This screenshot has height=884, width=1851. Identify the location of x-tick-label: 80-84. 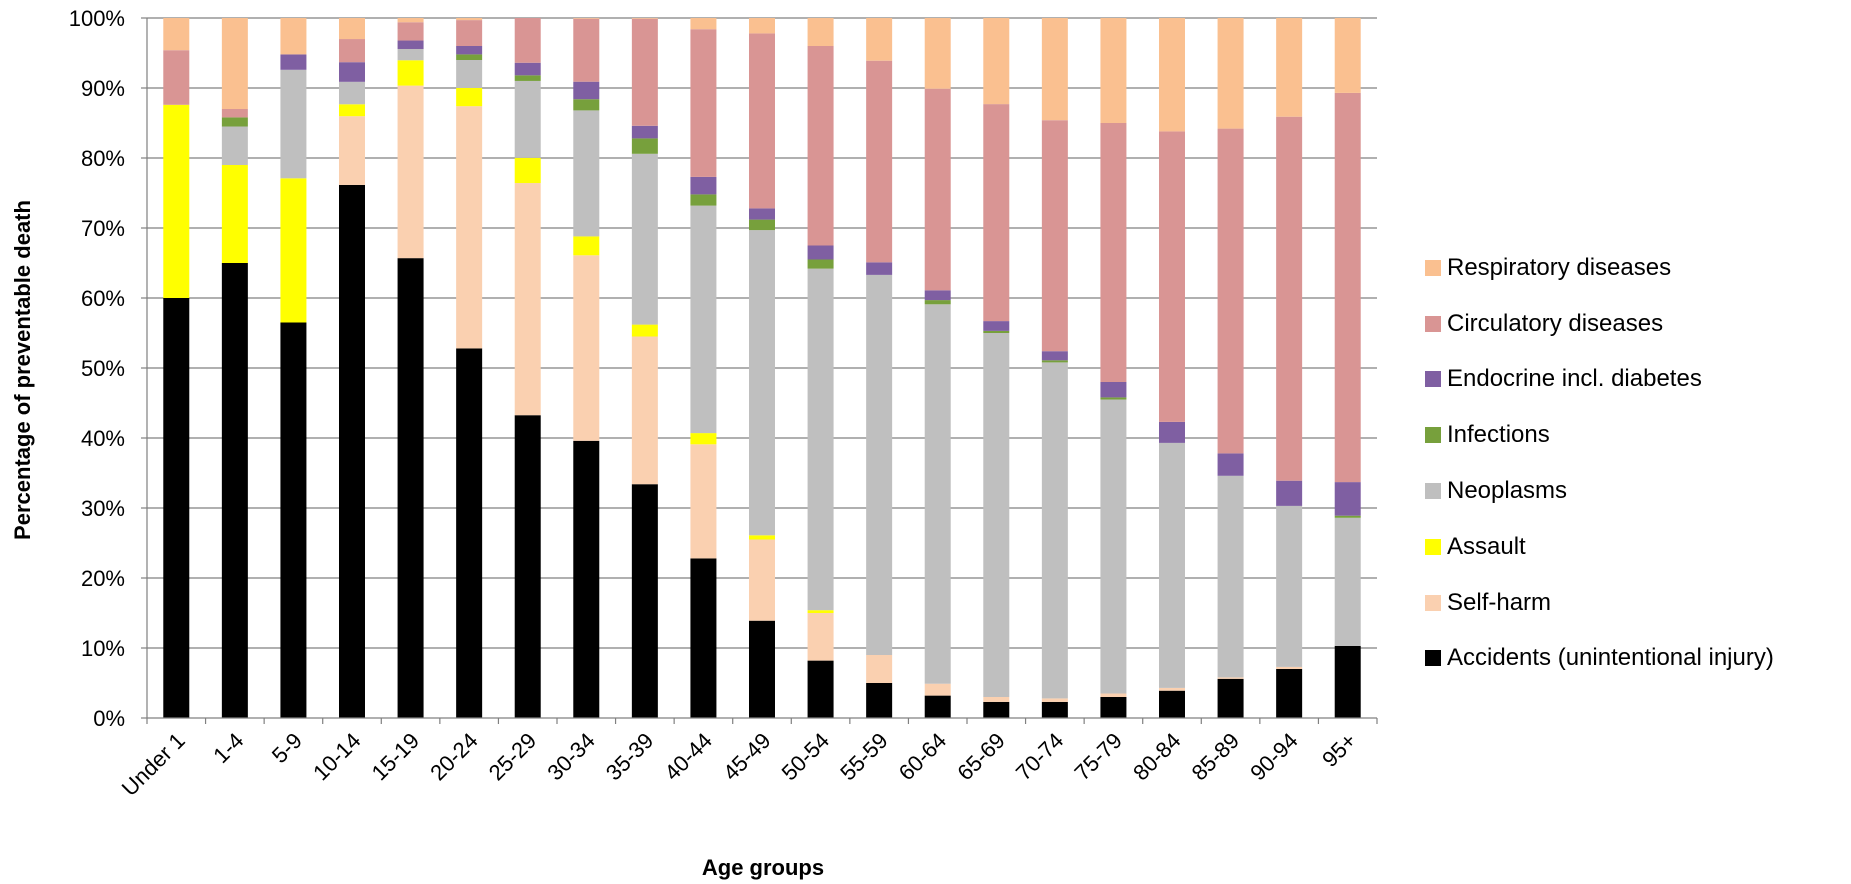
(1156, 756).